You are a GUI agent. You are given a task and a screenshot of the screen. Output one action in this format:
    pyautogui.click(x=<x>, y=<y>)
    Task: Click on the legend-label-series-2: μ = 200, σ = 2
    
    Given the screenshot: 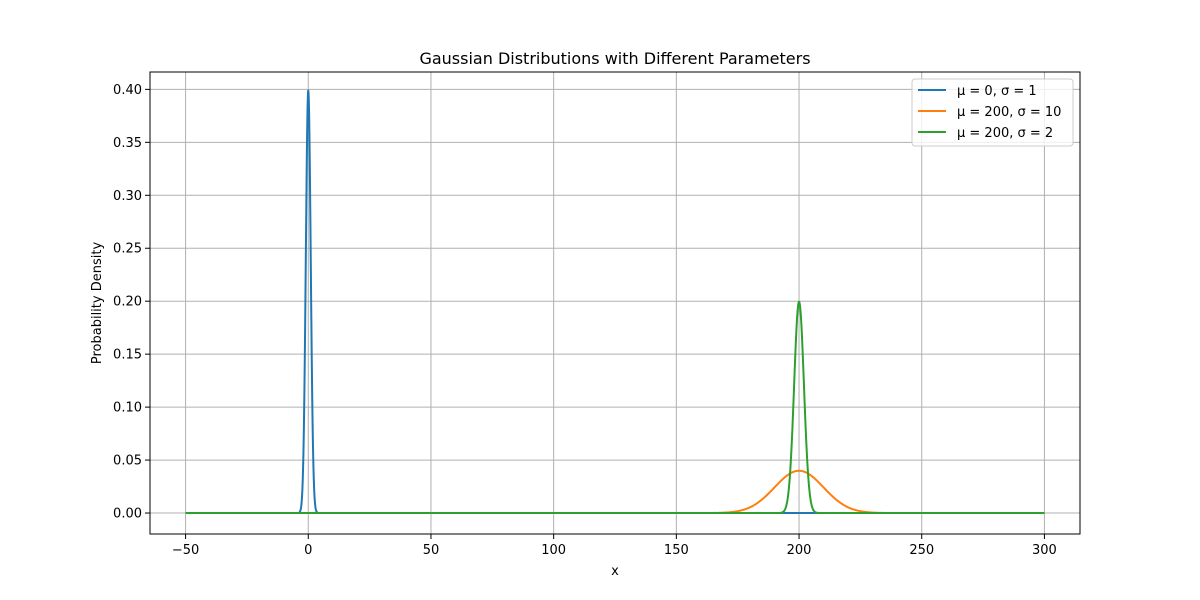 What is the action you would take?
    pyautogui.click(x=1005, y=133)
    